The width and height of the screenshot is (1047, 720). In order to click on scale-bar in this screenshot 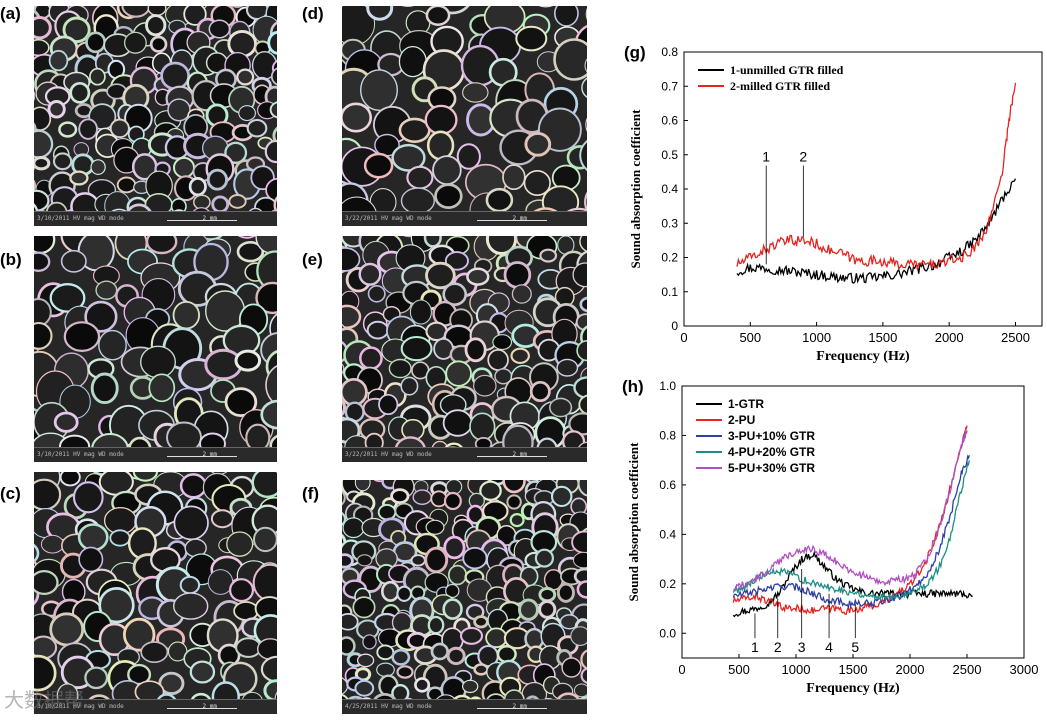, I will do `click(512, 456)`.